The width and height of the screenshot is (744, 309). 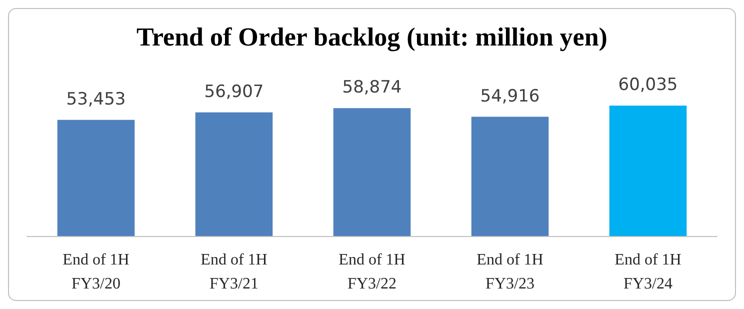 I want to click on data-label: 56,907, so click(x=234, y=92).